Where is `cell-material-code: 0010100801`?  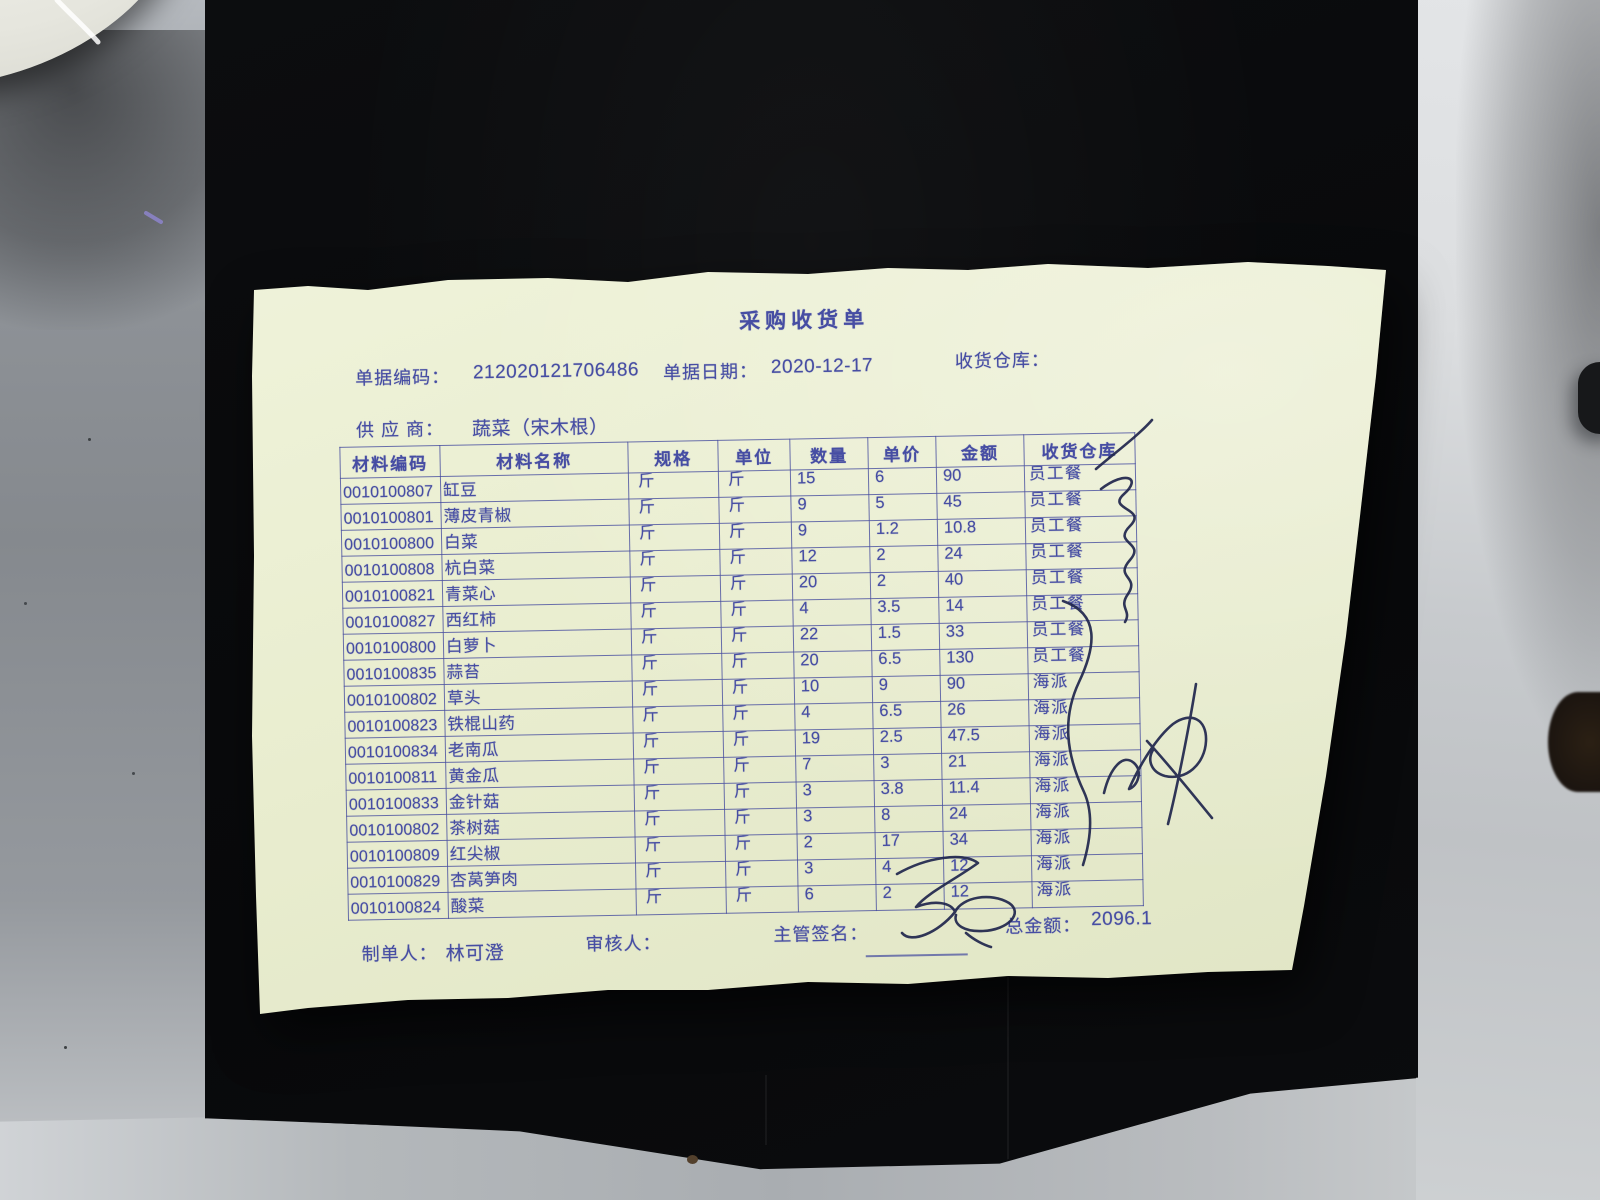 cell-material-code: 0010100801 is located at coordinates (391, 516).